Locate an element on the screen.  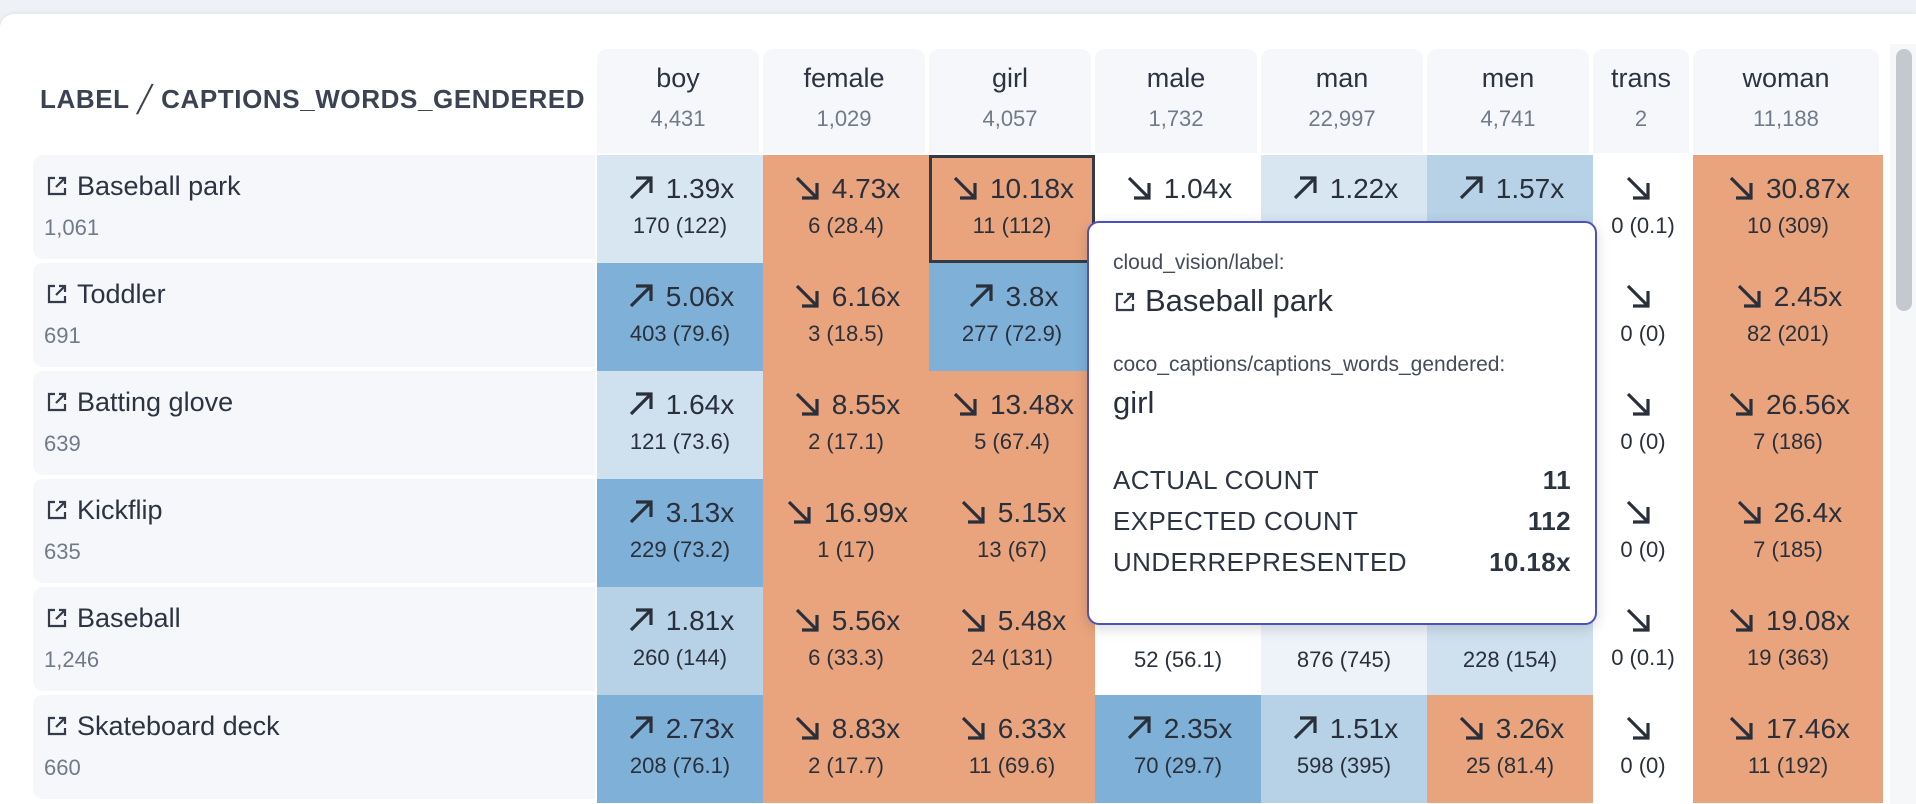
cell-counts: 11 (69.6) is located at coordinates (1012, 765).